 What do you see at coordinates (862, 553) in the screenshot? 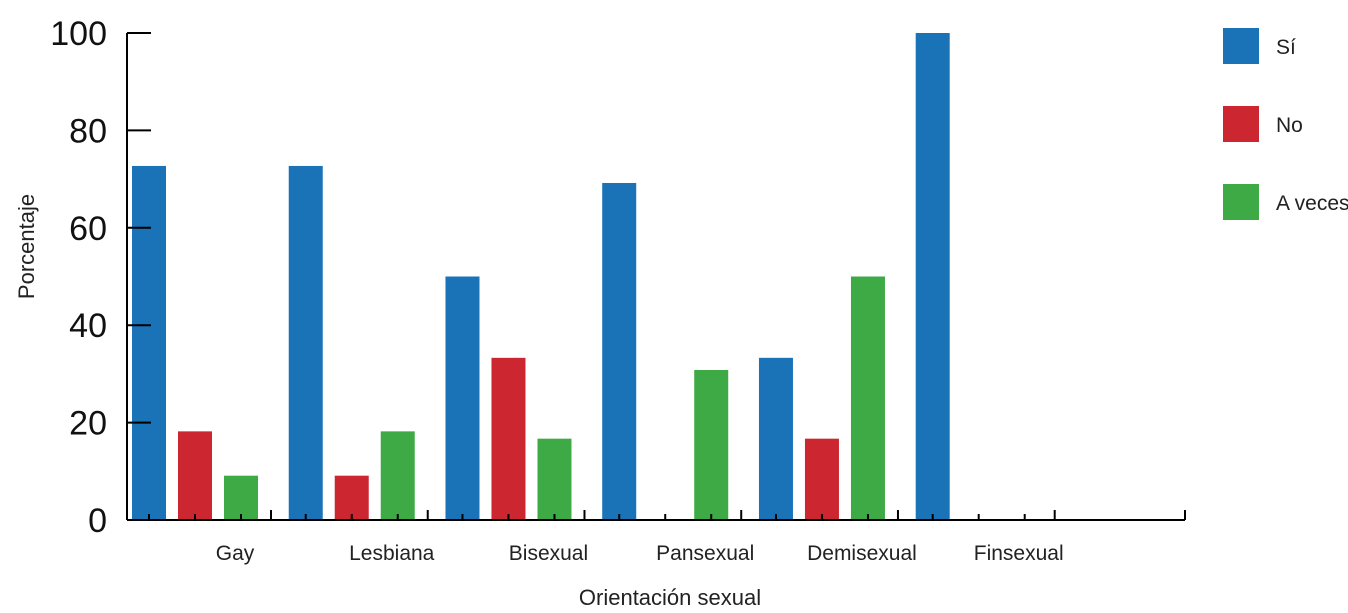
I see `category-label-demisexual: Demisexual` at bounding box center [862, 553].